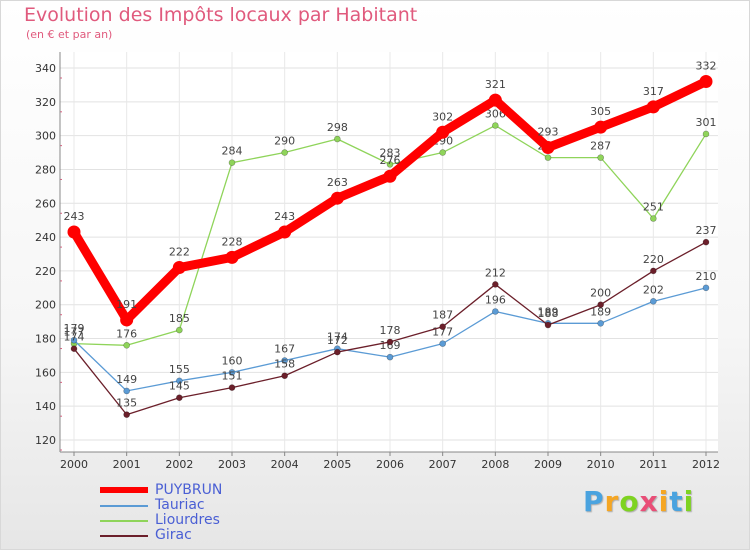 The width and height of the screenshot is (750, 550). Describe the element at coordinates (548, 131) in the screenshot. I see `data-label-puybrun: 293` at that location.